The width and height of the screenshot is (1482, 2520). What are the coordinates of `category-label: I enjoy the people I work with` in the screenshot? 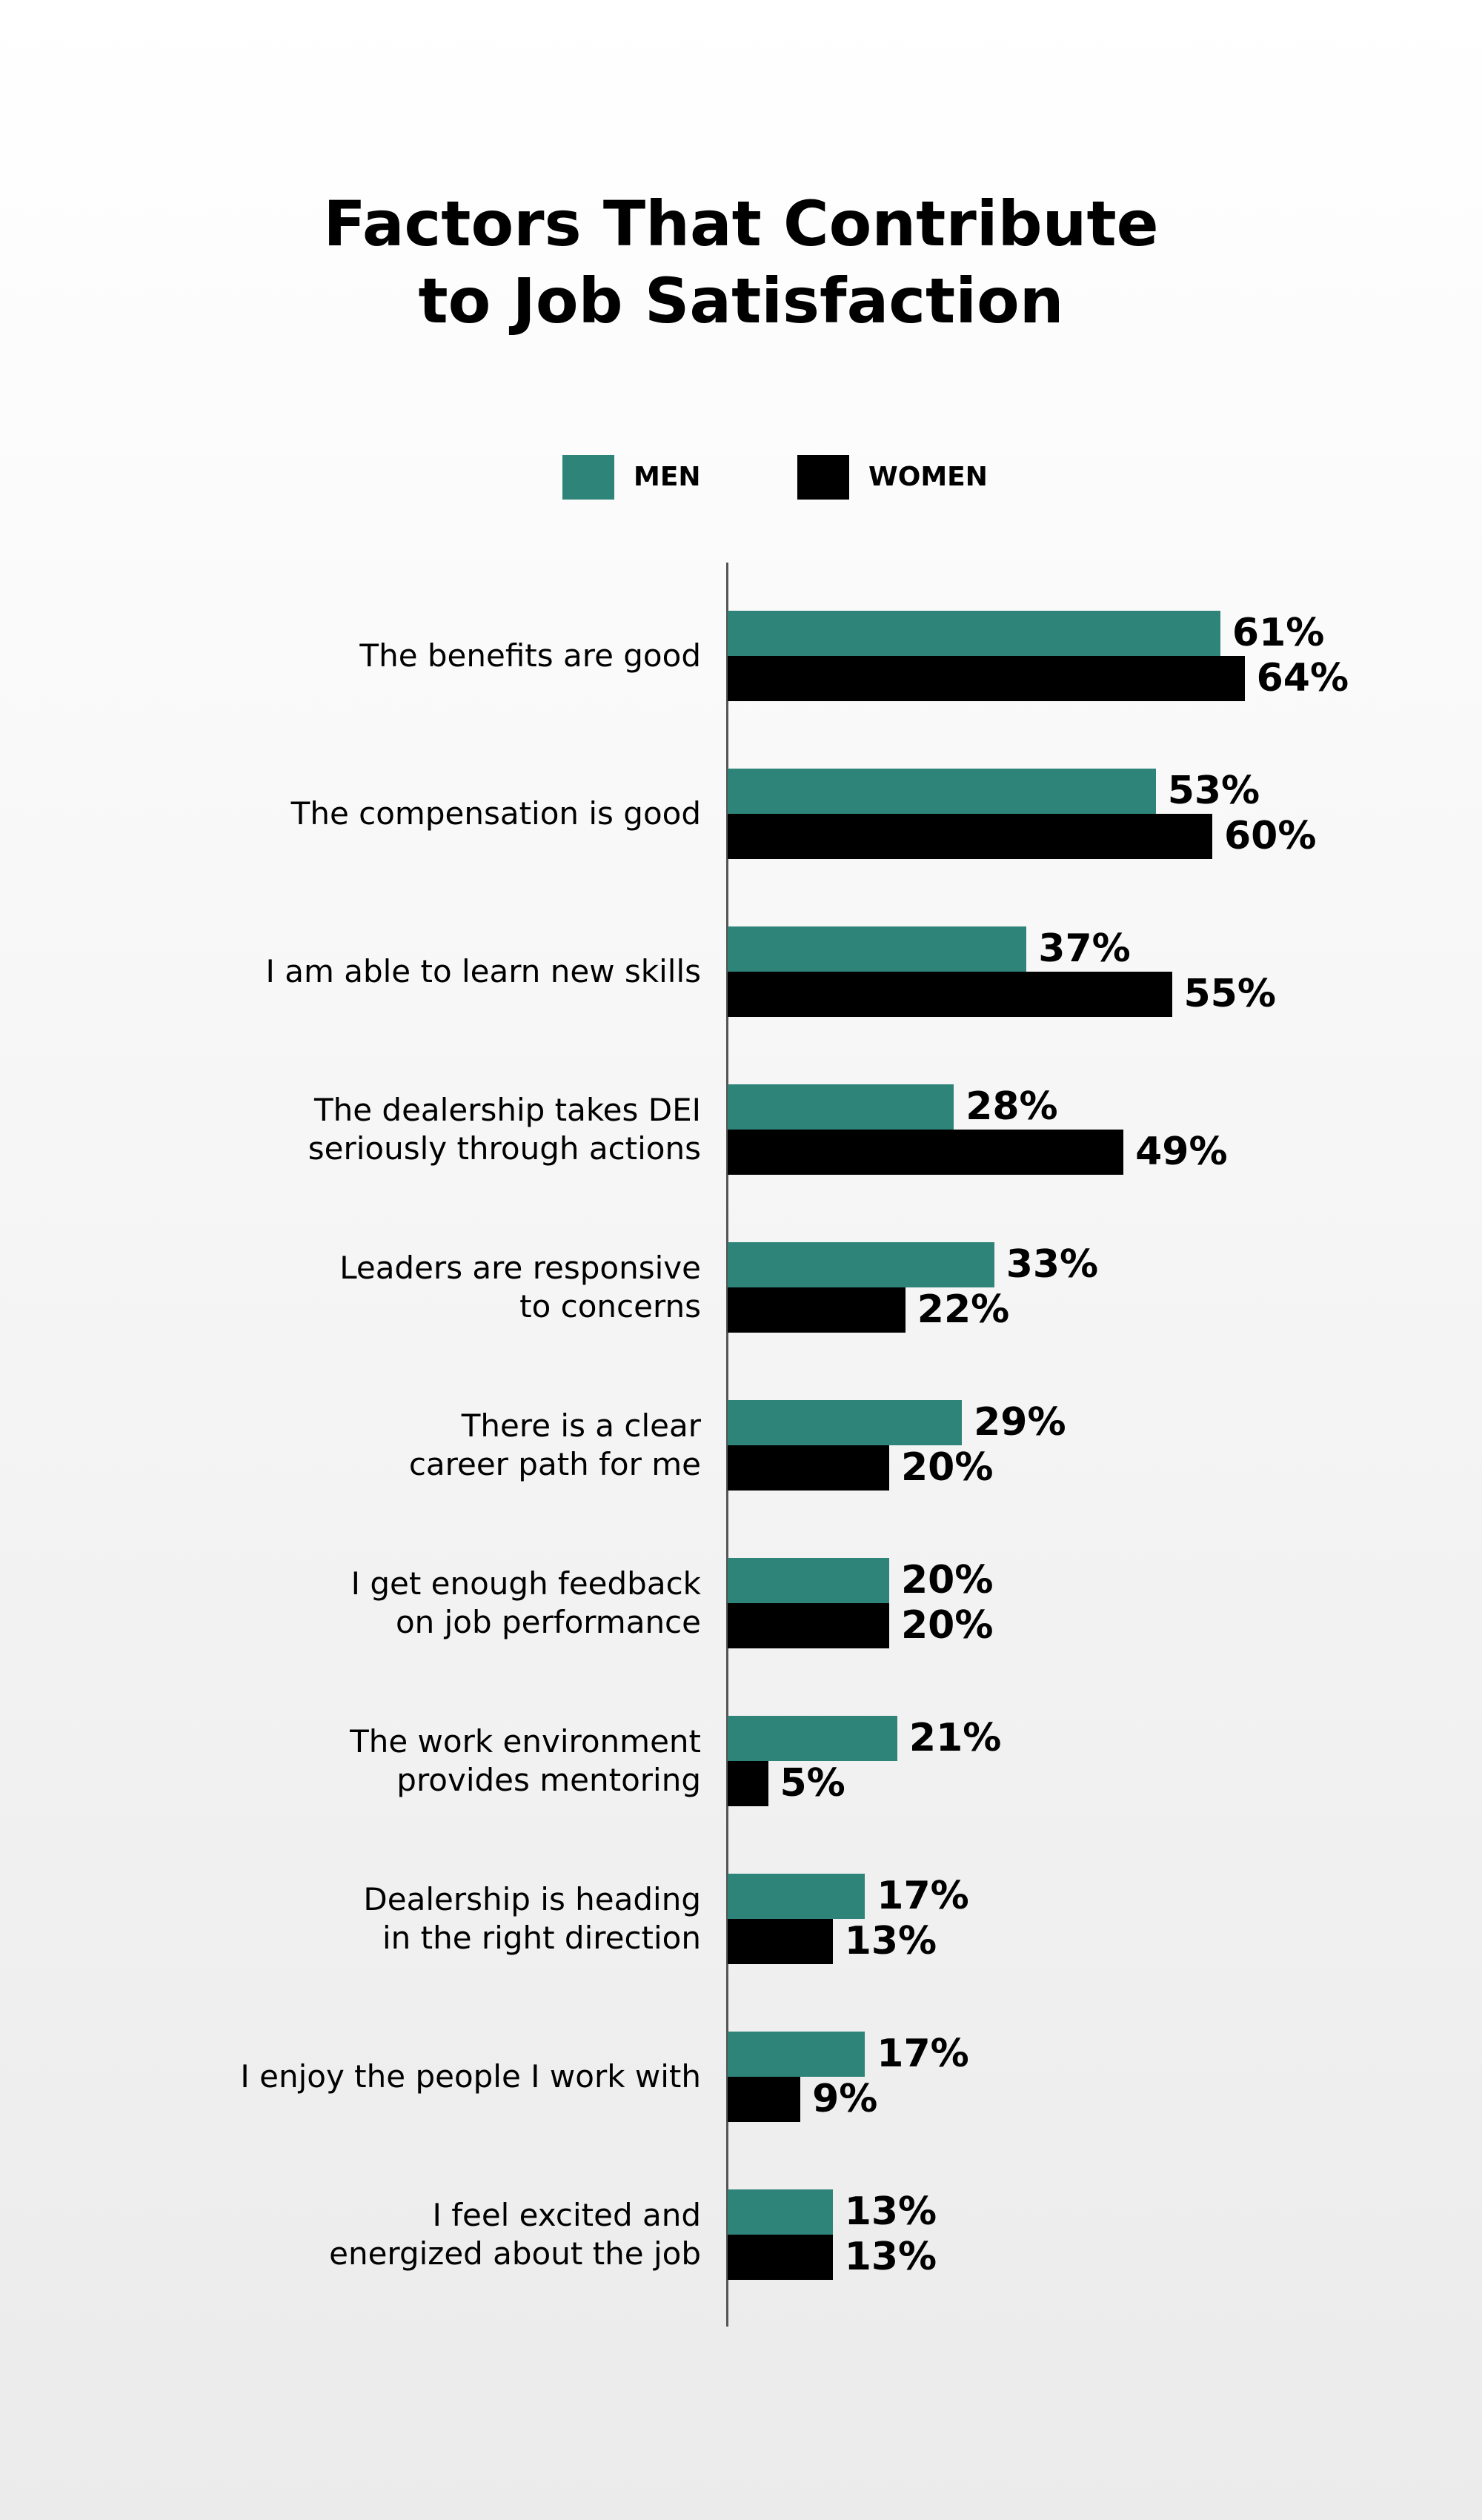 It's located at (470, 2076).